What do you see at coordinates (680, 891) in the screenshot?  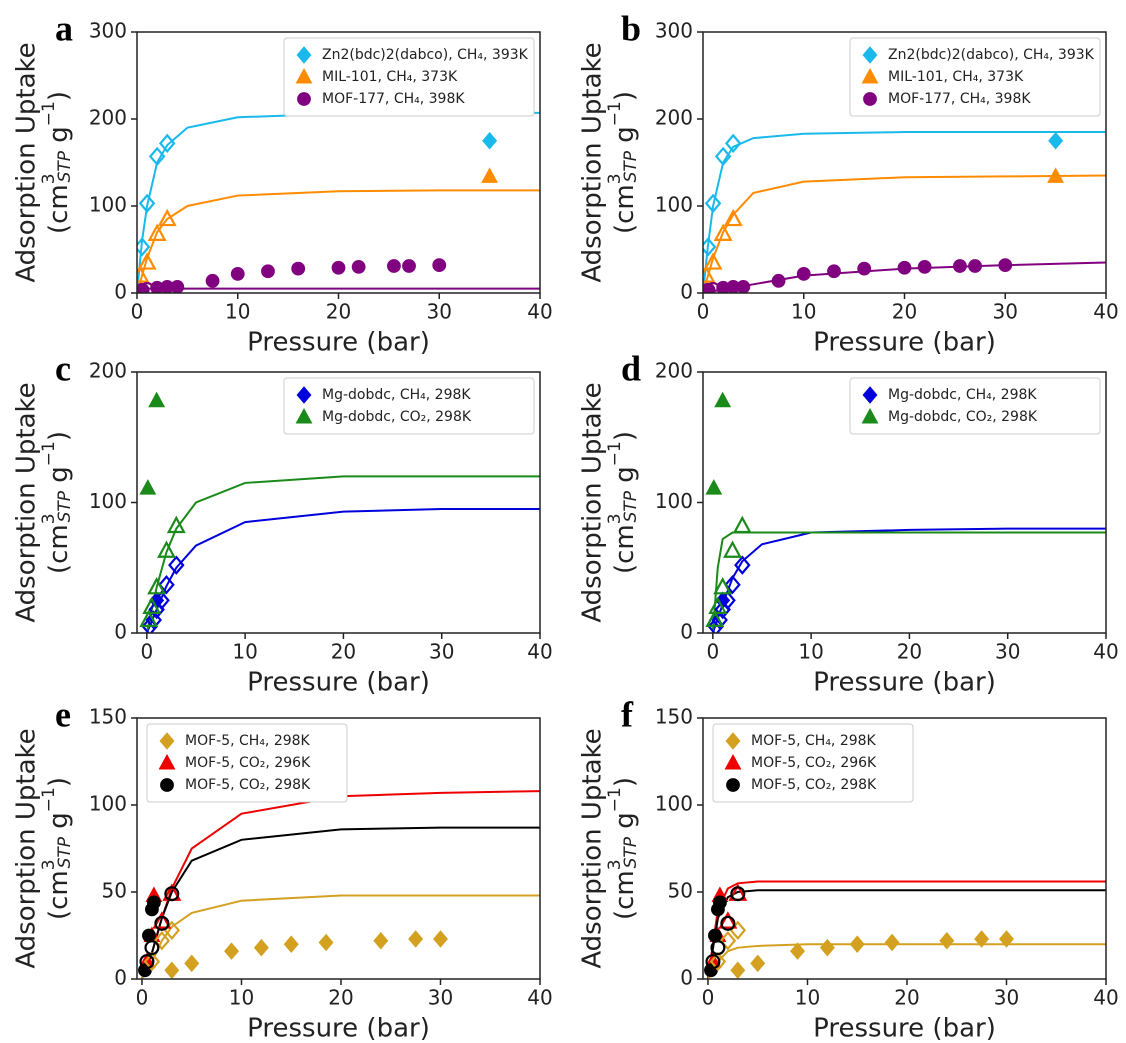 I see `y-tick-label: 50` at bounding box center [680, 891].